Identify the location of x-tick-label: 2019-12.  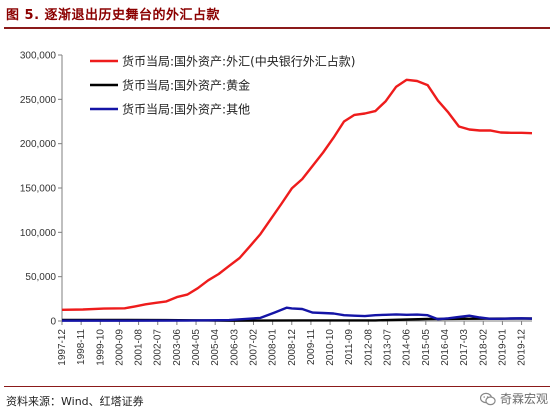
(522, 347).